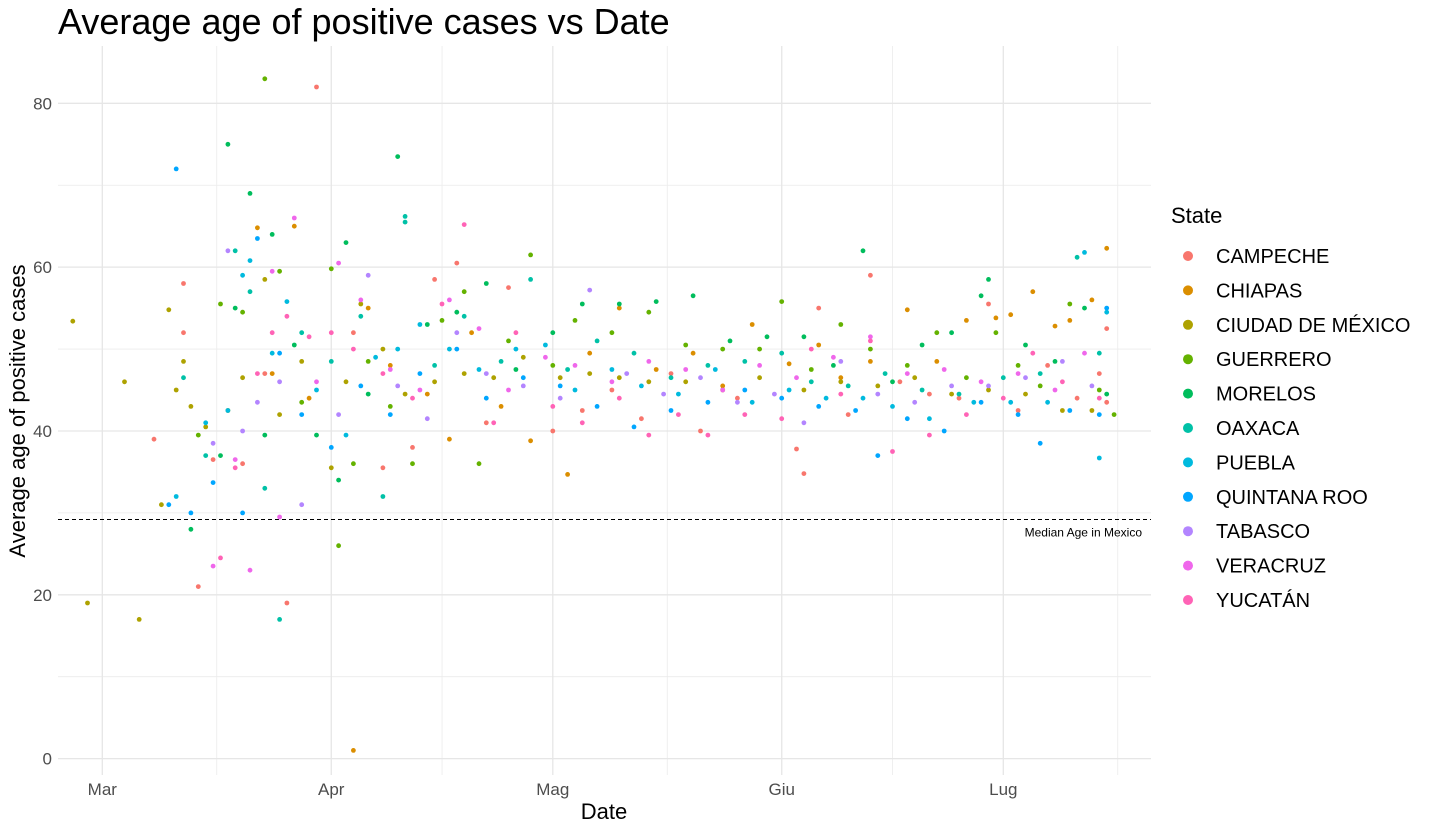  What do you see at coordinates (103, 789) in the screenshot?
I see `x-tick-label: Mar` at bounding box center [103, 789].